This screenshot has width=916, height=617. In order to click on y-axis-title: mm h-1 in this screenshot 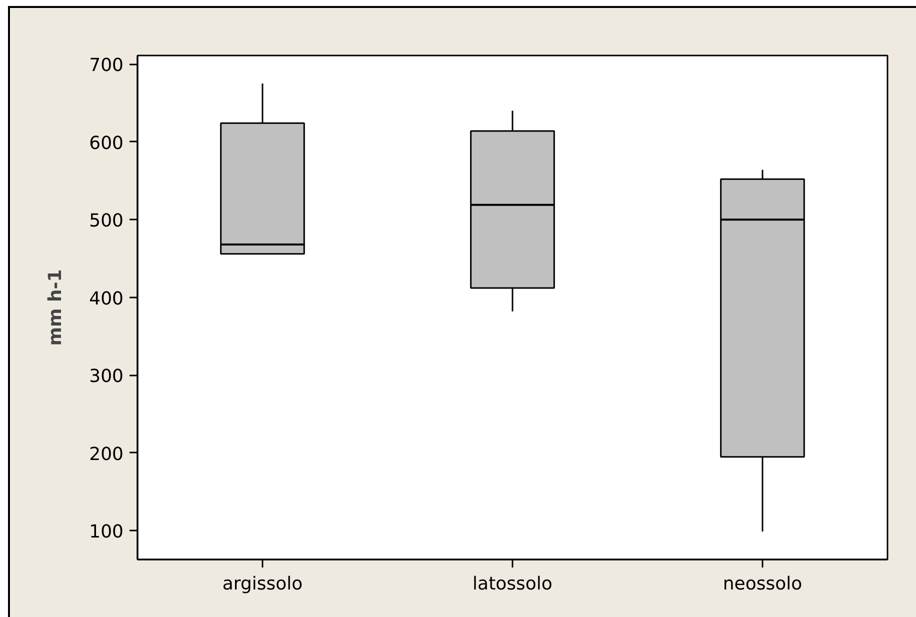, I will do `click(55, 307)`.